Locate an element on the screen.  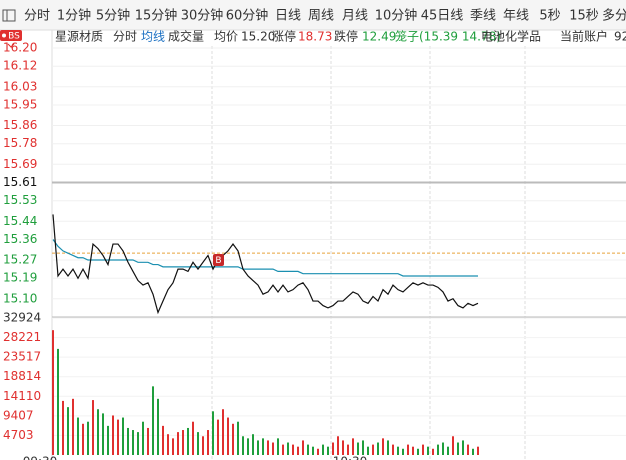
chevron is located at coordinates (11, 45).